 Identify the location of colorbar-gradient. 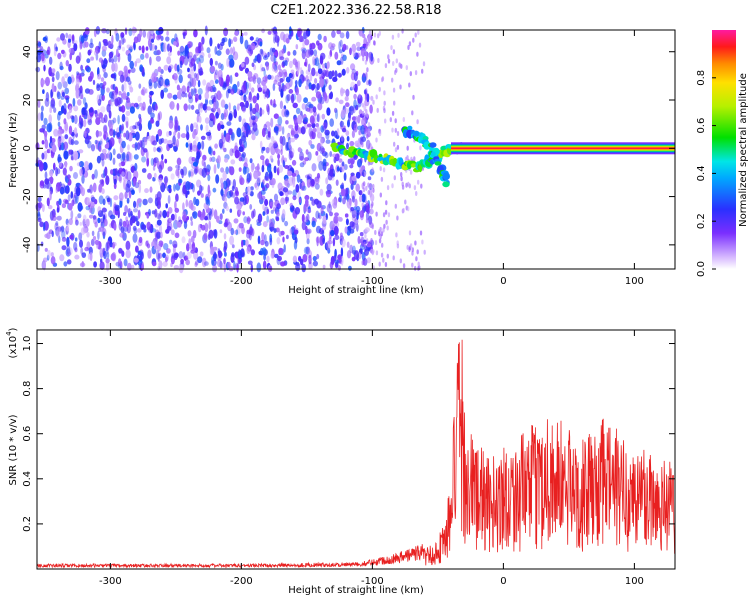
(724, 149).